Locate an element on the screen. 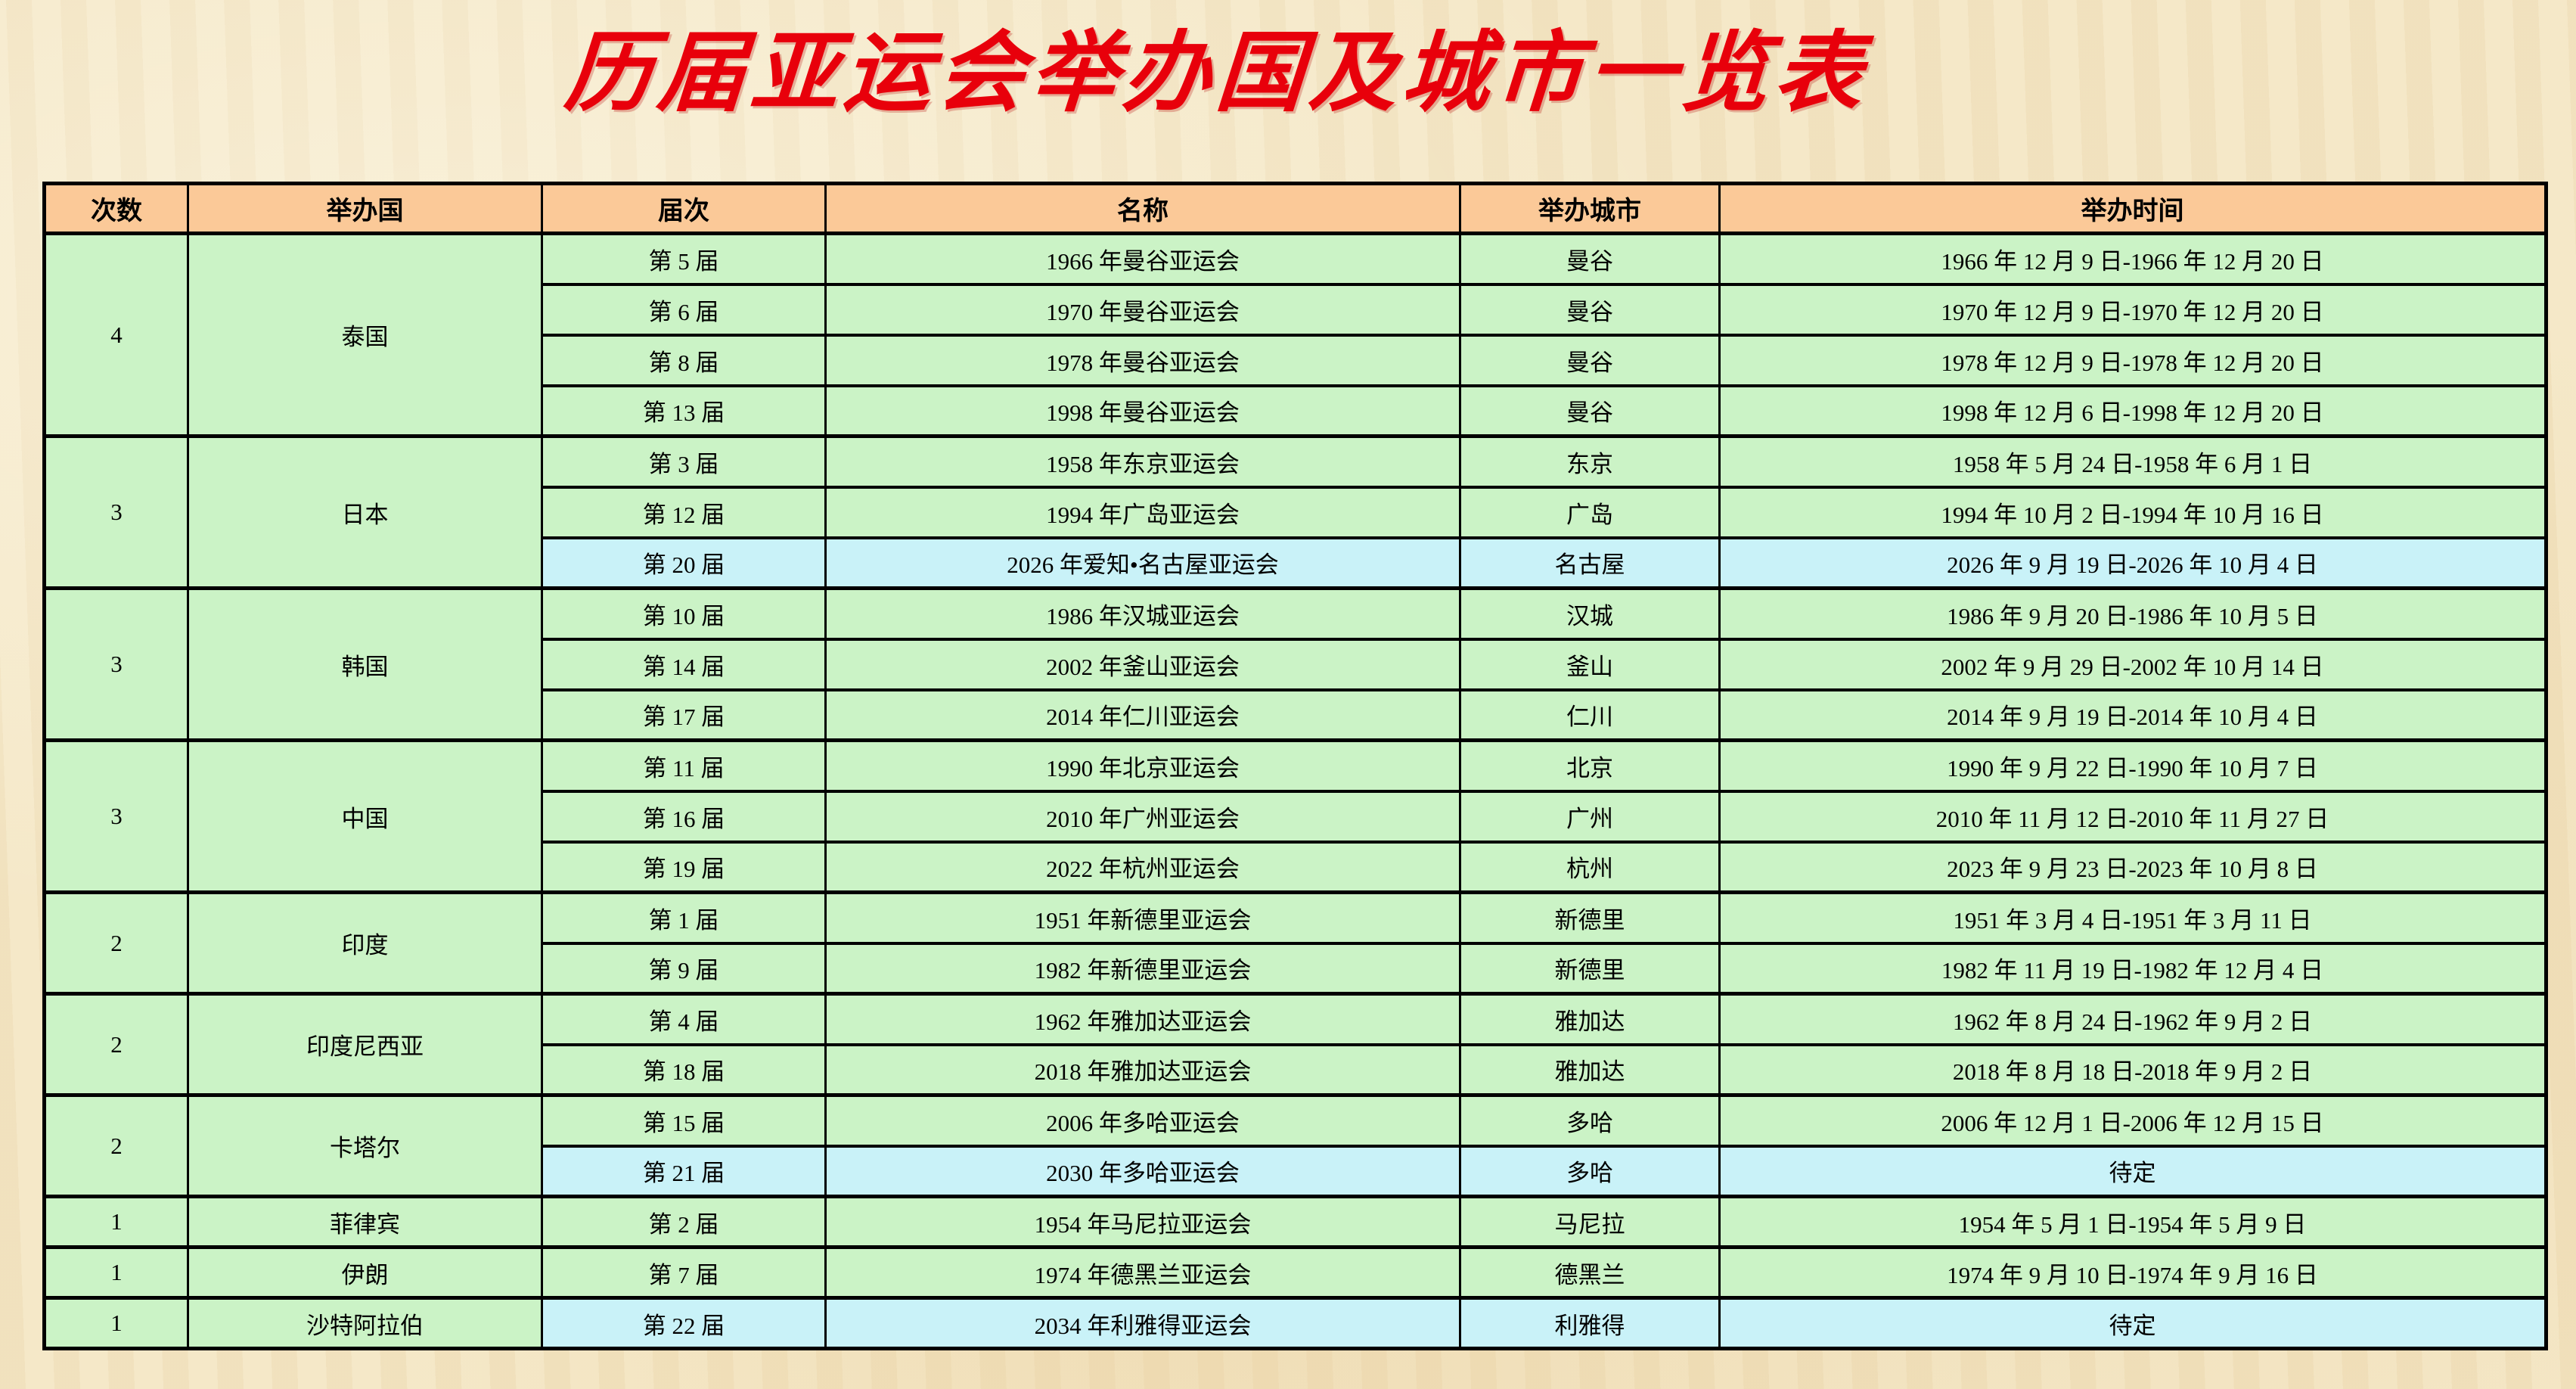  name-cell: 1958 年东京亚运会 is located at coordinates (1142, 461).